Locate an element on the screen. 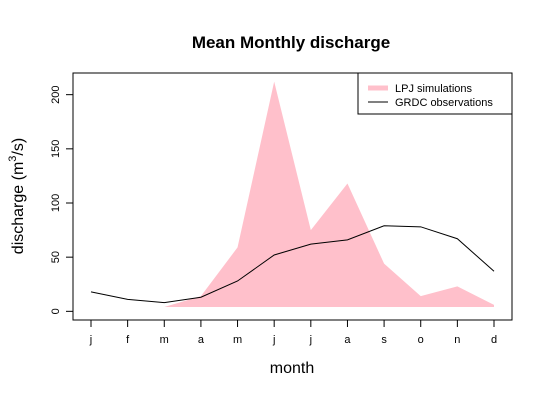  y-axis-label-tail: /s) is located at coordinates (18, 147).